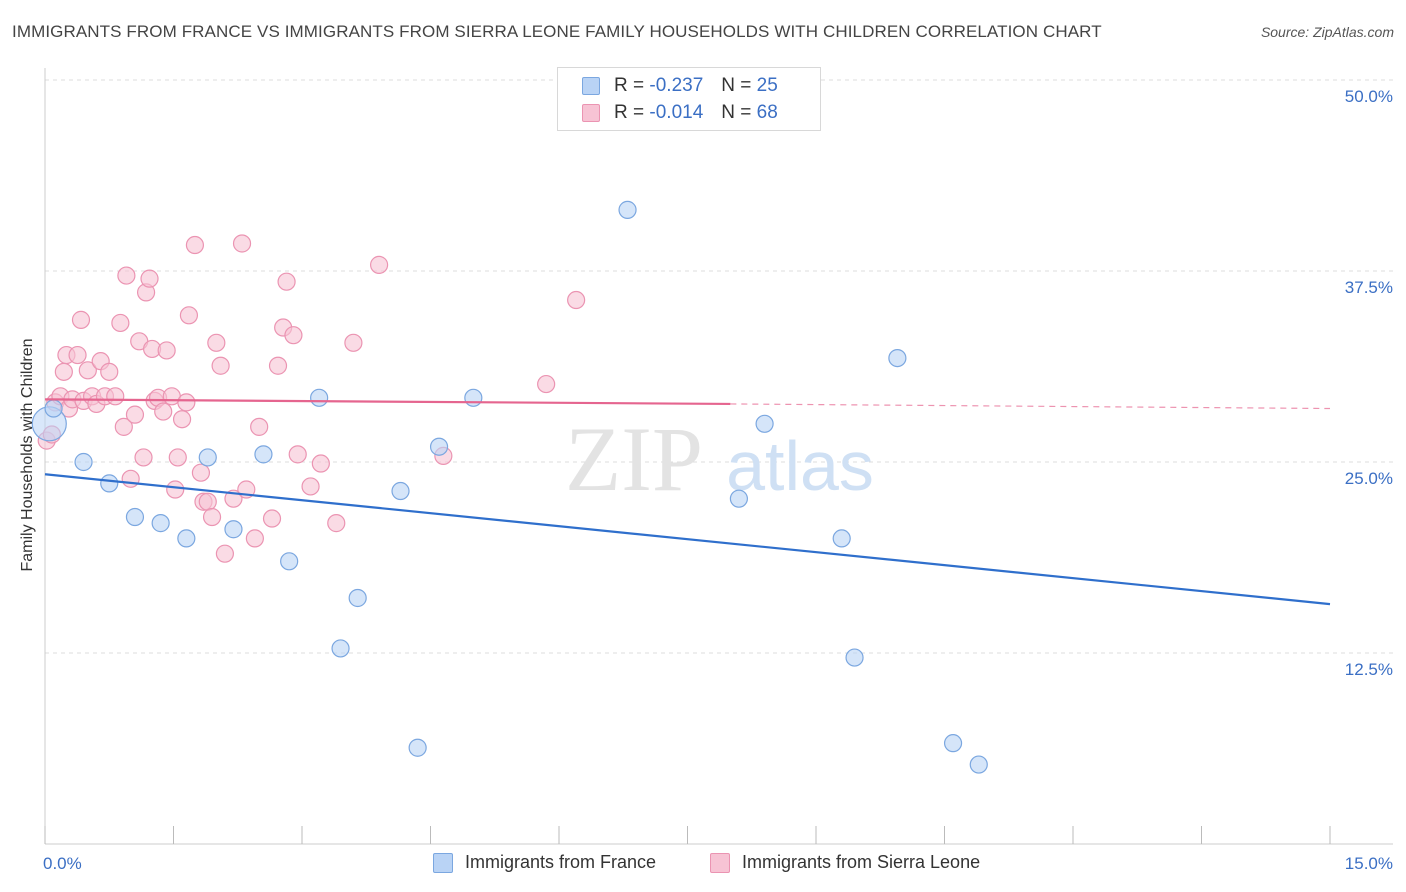  What do you see at coordinates (634, 459) in the screenshot?
I see `watermark-zip: ZIP` at bounding box center [634, 459].